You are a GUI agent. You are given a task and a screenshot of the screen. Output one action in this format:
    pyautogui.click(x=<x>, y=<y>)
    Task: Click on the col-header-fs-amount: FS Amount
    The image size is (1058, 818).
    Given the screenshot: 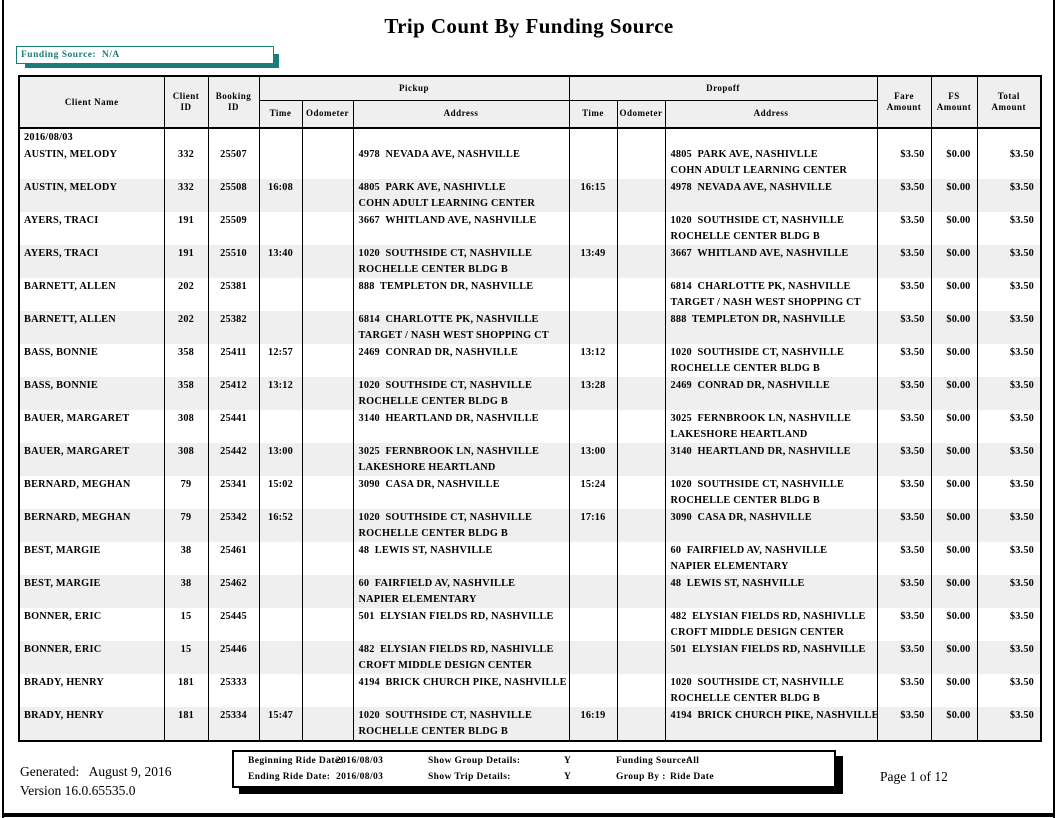 What is the action you would take?
    pyautogui.click(x=954, y=102)
    